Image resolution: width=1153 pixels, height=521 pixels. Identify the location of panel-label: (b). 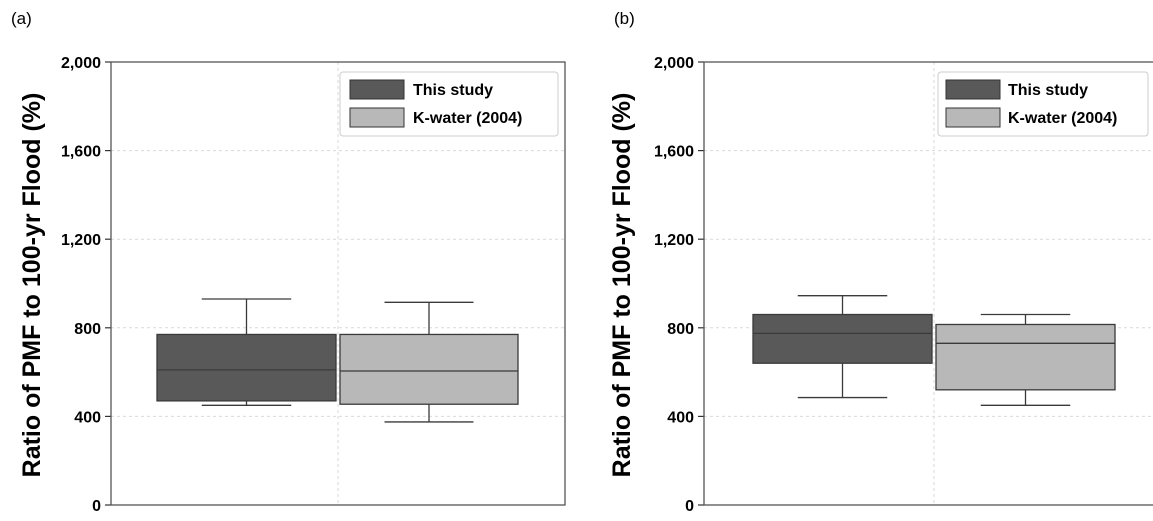
(624, 18).